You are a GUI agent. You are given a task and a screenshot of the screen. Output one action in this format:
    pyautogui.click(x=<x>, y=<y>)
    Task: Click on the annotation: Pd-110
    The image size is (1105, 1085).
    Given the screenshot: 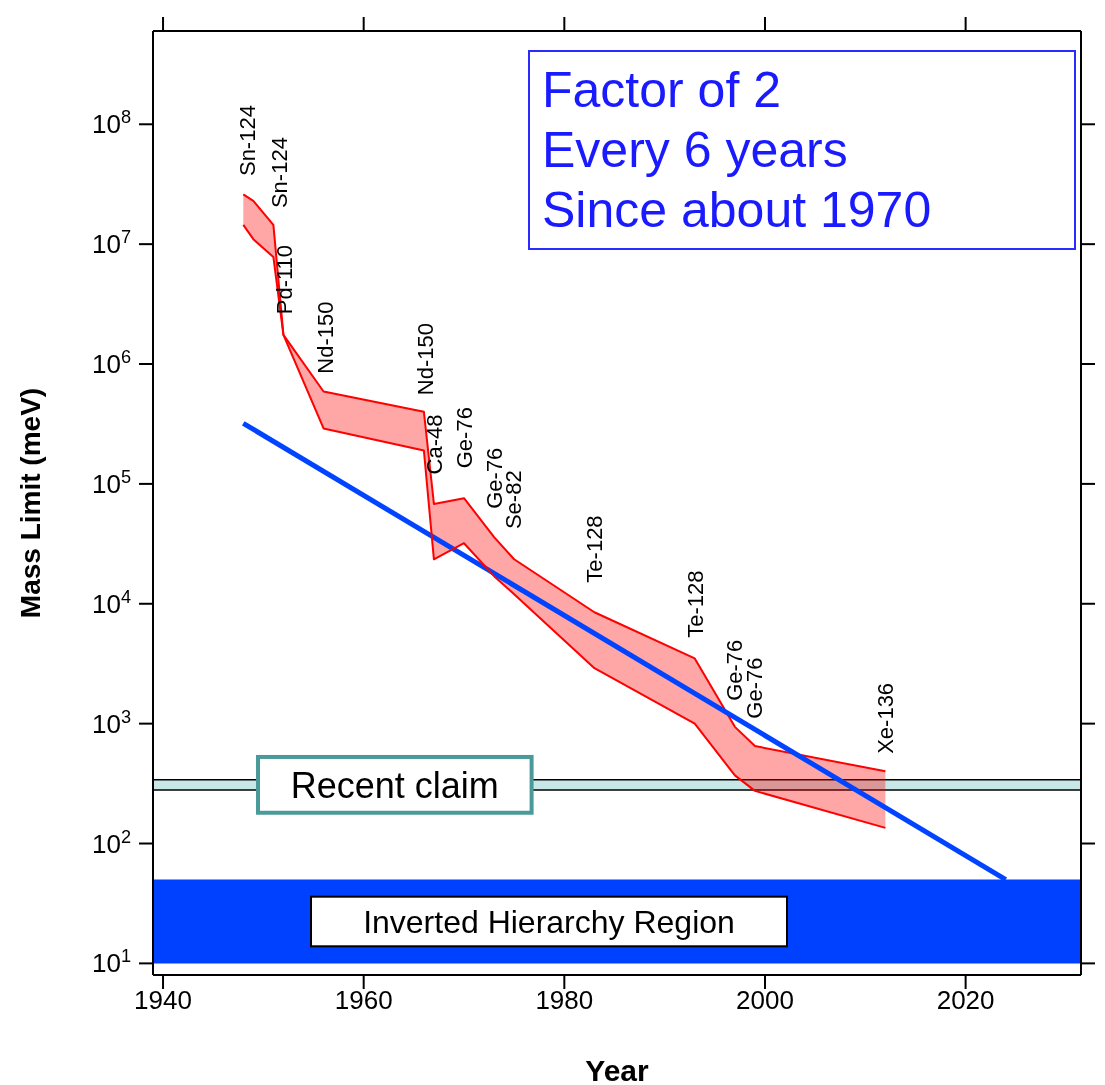 What is the action you would take?
    pyautogui.click(x=285, y=279)
    